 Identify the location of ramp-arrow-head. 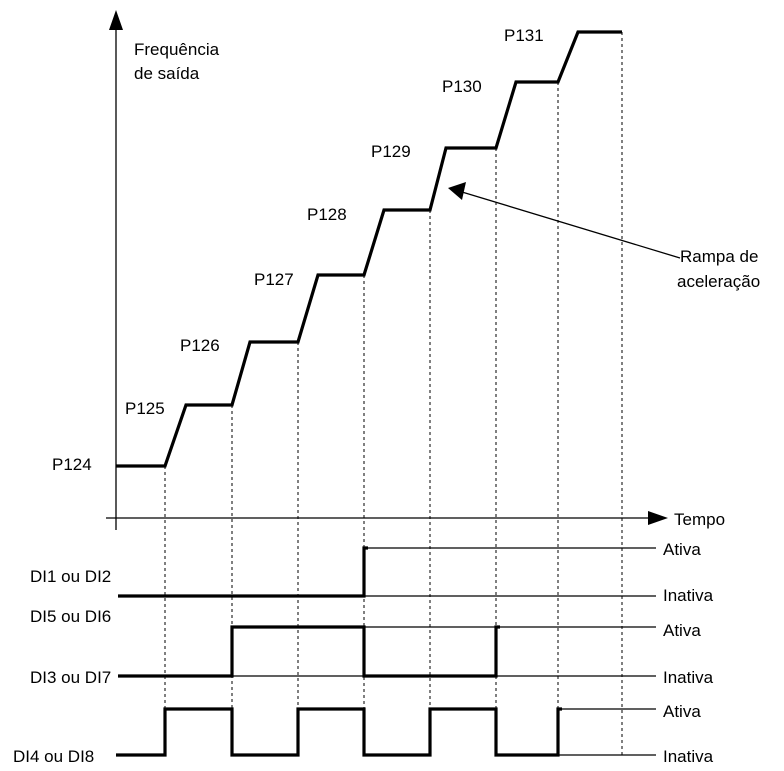
(457, 191).